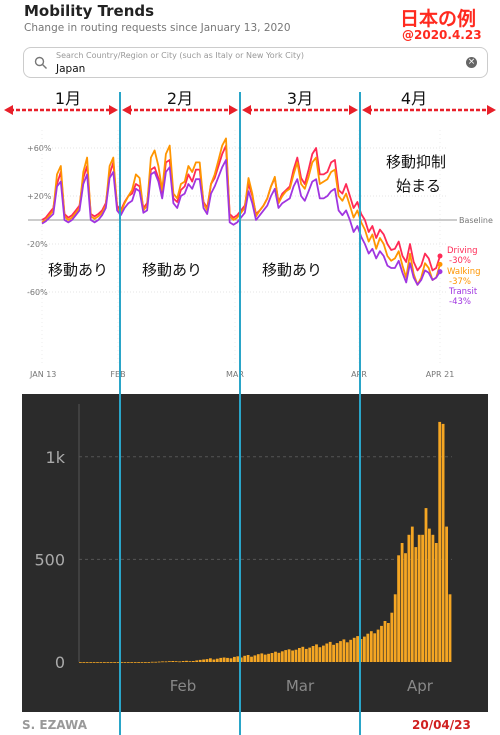 Image resolution: width=500 pixels, height=735 pixels. I want to click on month-header: 1月 2月 3月 4月, so click(250, 102).